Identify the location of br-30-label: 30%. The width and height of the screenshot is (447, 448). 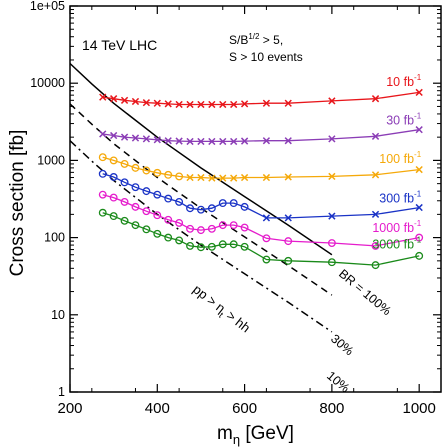
(342, 345).